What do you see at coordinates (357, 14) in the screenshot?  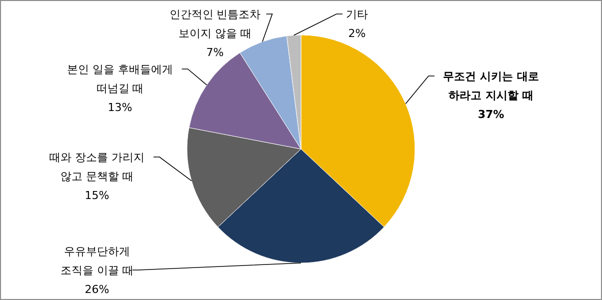 I see `slice-label: 기타` at bounding box center [357, 14].